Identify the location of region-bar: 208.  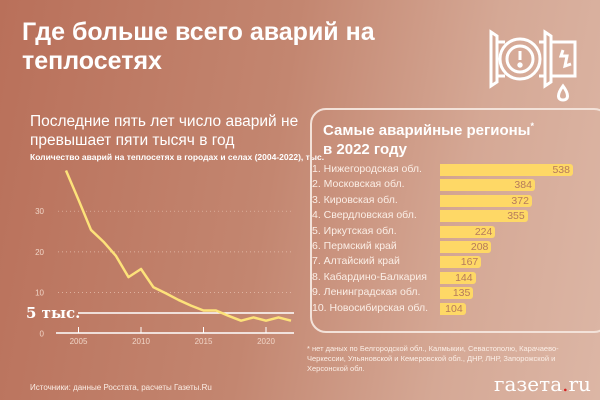
(466, 247).